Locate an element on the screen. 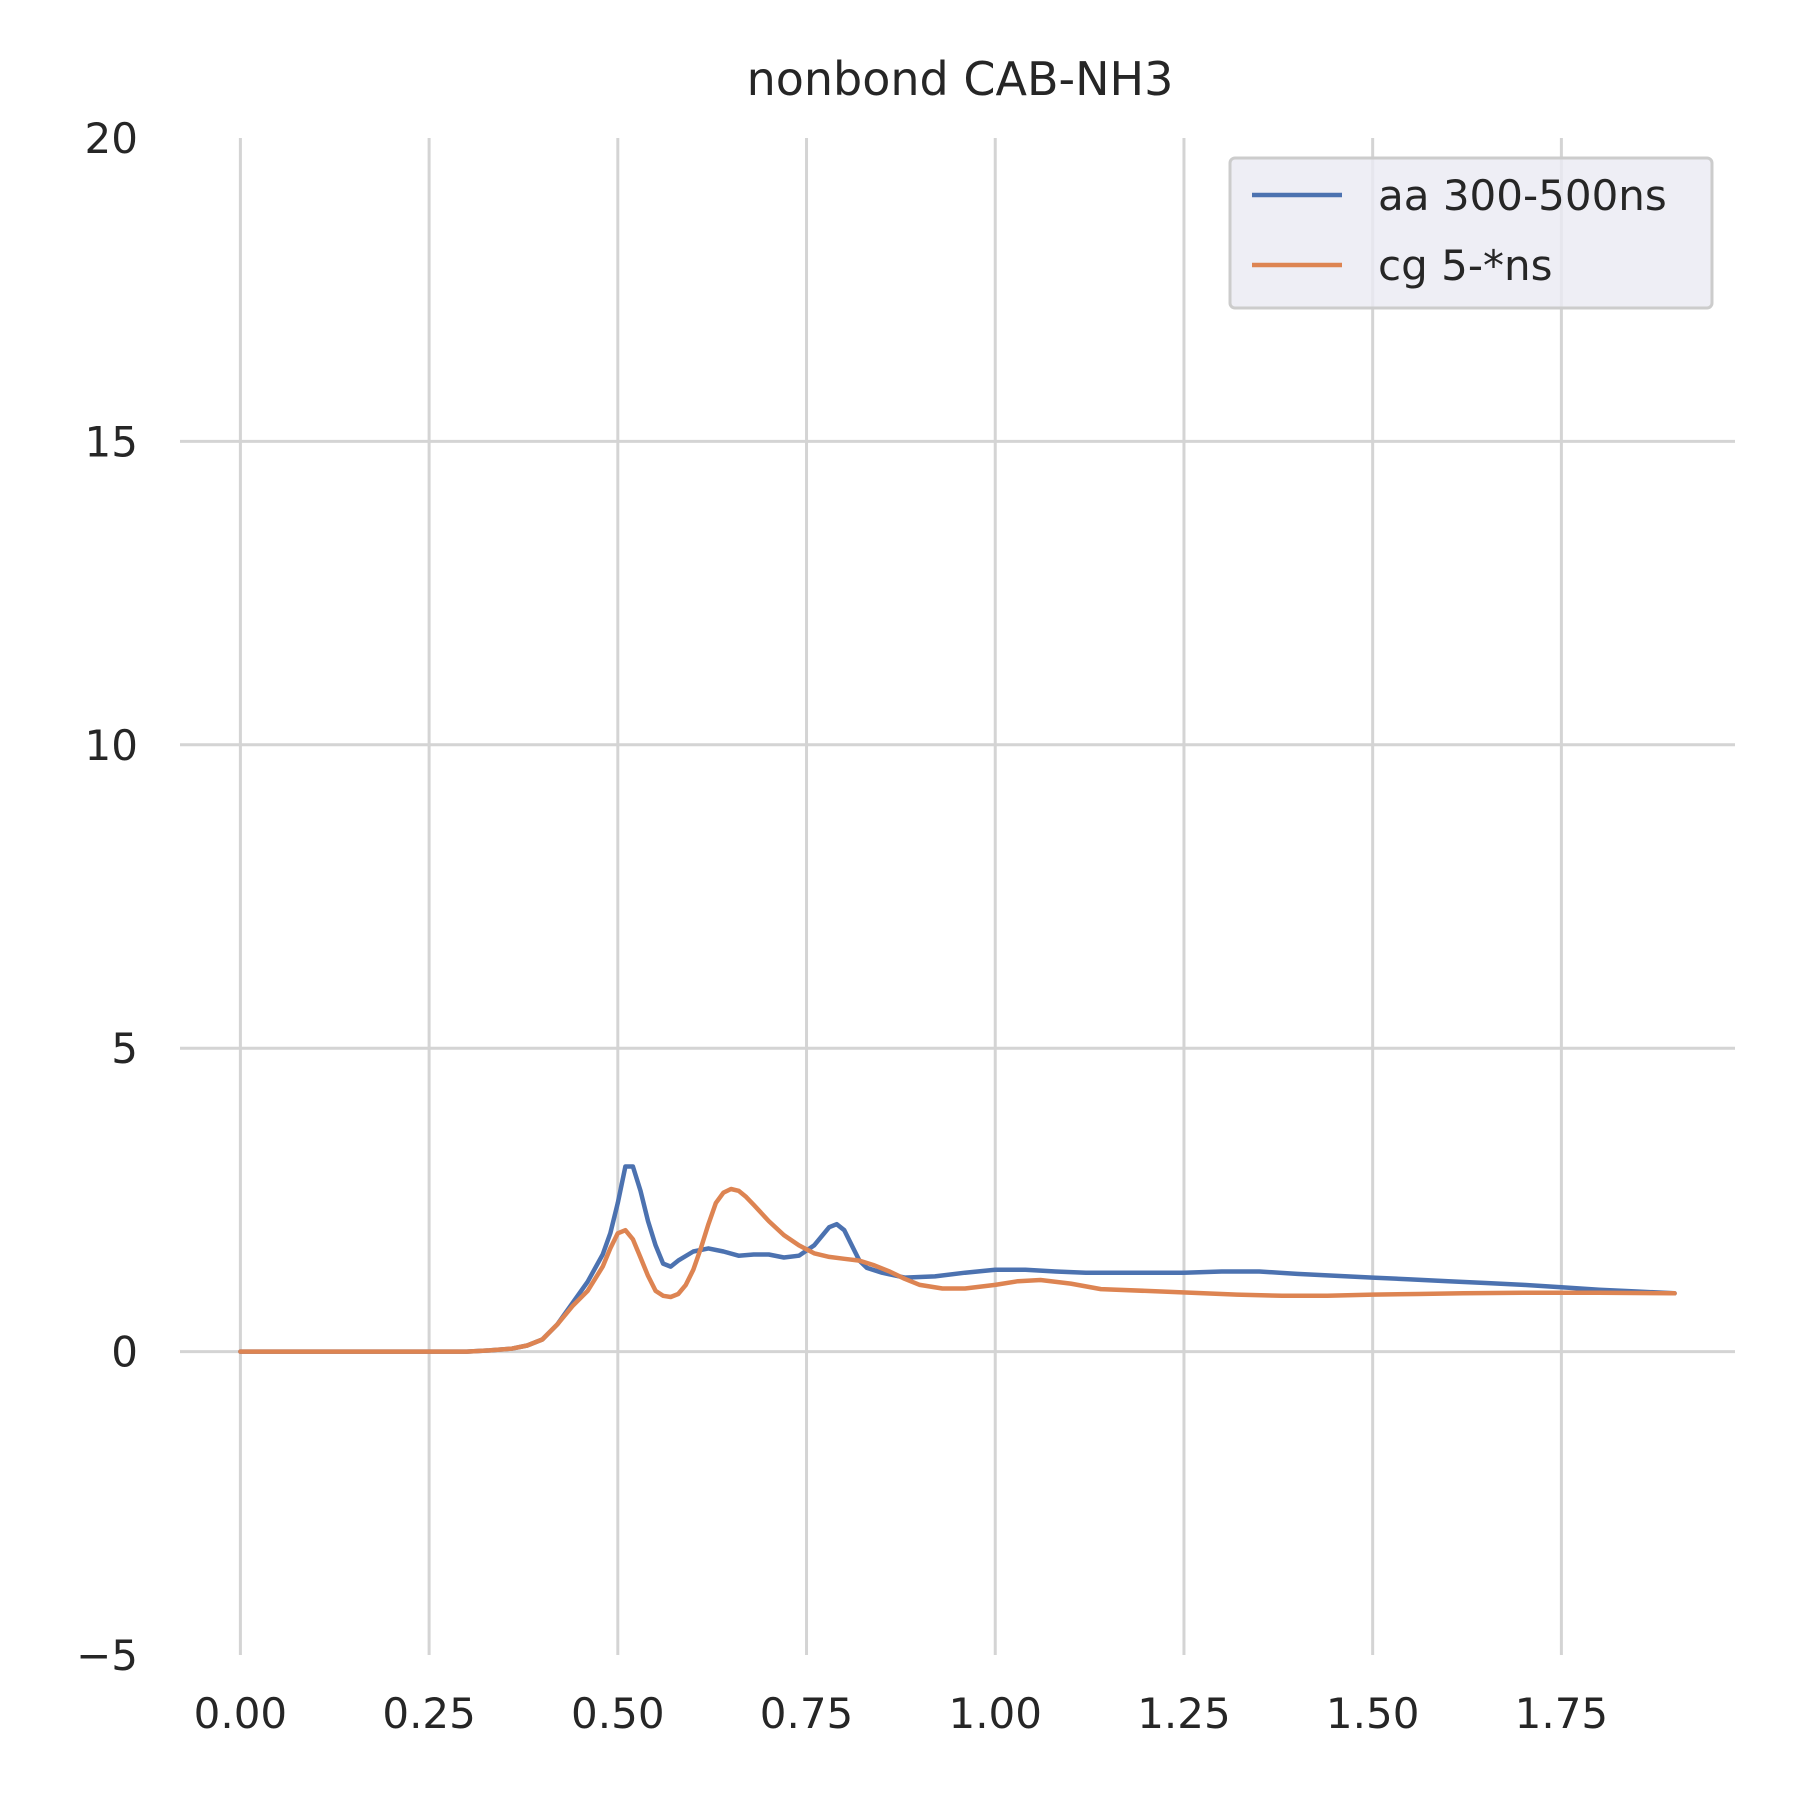 The image size is (1800, 1800). legend-box is located at coordinates (1471, 233).